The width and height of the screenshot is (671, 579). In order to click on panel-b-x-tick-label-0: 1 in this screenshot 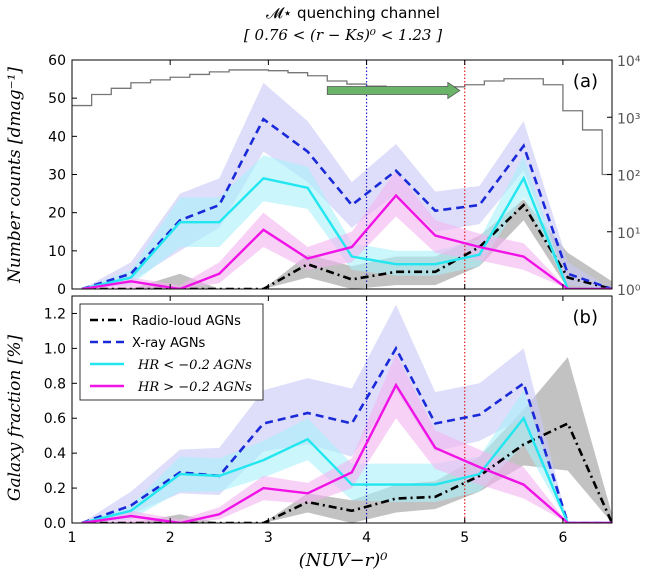, I will do `click(72, 538)`.